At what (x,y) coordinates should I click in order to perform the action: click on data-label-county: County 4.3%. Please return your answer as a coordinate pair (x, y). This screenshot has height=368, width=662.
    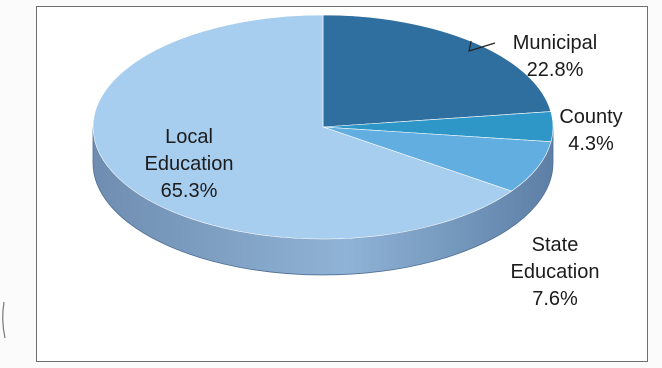
    Looking at the image, I should click on (590, 130).